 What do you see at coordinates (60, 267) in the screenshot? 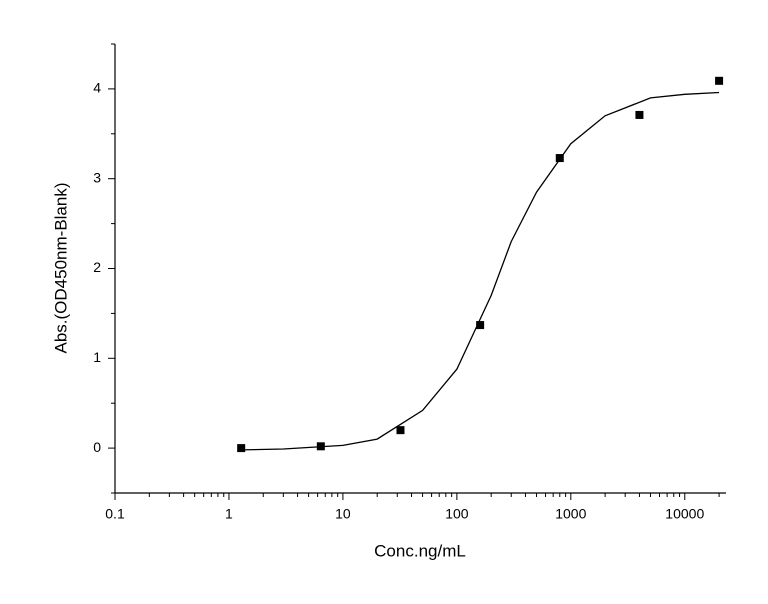
I see `y-axis-title: Abs.(OD450nm-Blank)` at bounding box center [60, 267].